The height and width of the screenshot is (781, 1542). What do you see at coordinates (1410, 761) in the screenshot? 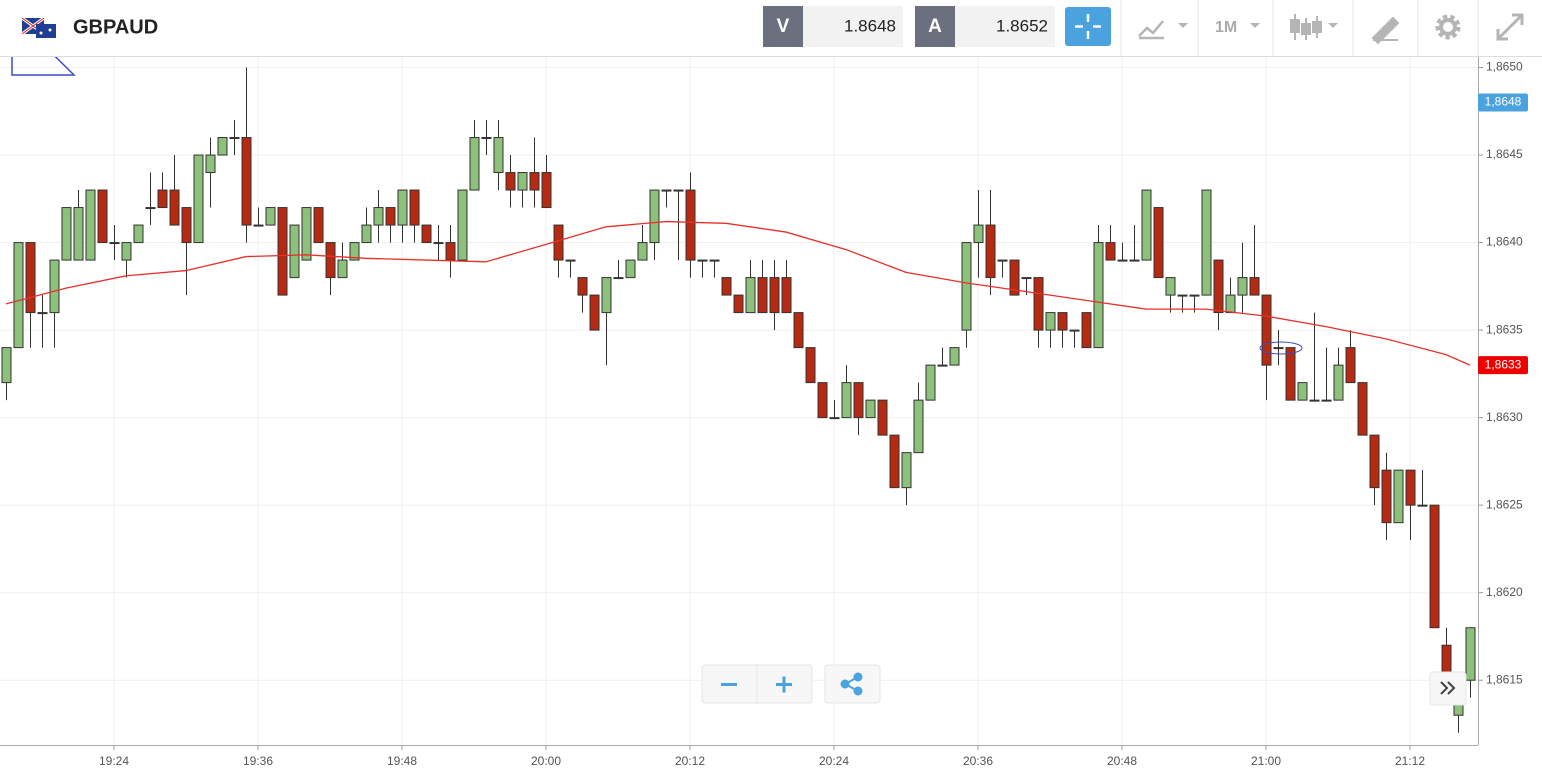
I see `x-tick-label: 21:12` at bounding box center [1410, 761].